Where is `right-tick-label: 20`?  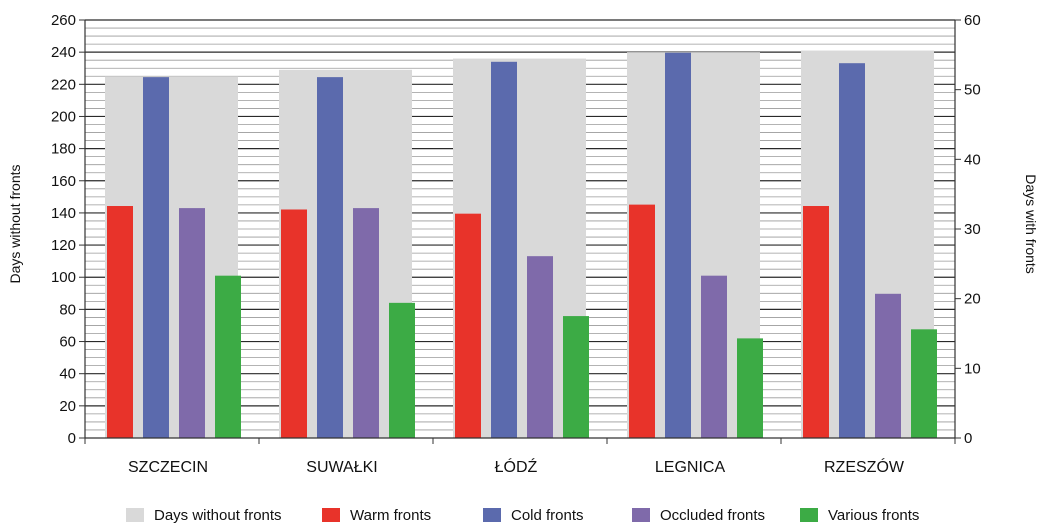
right-tick-label: 20 is located at coordinates (972, 299).